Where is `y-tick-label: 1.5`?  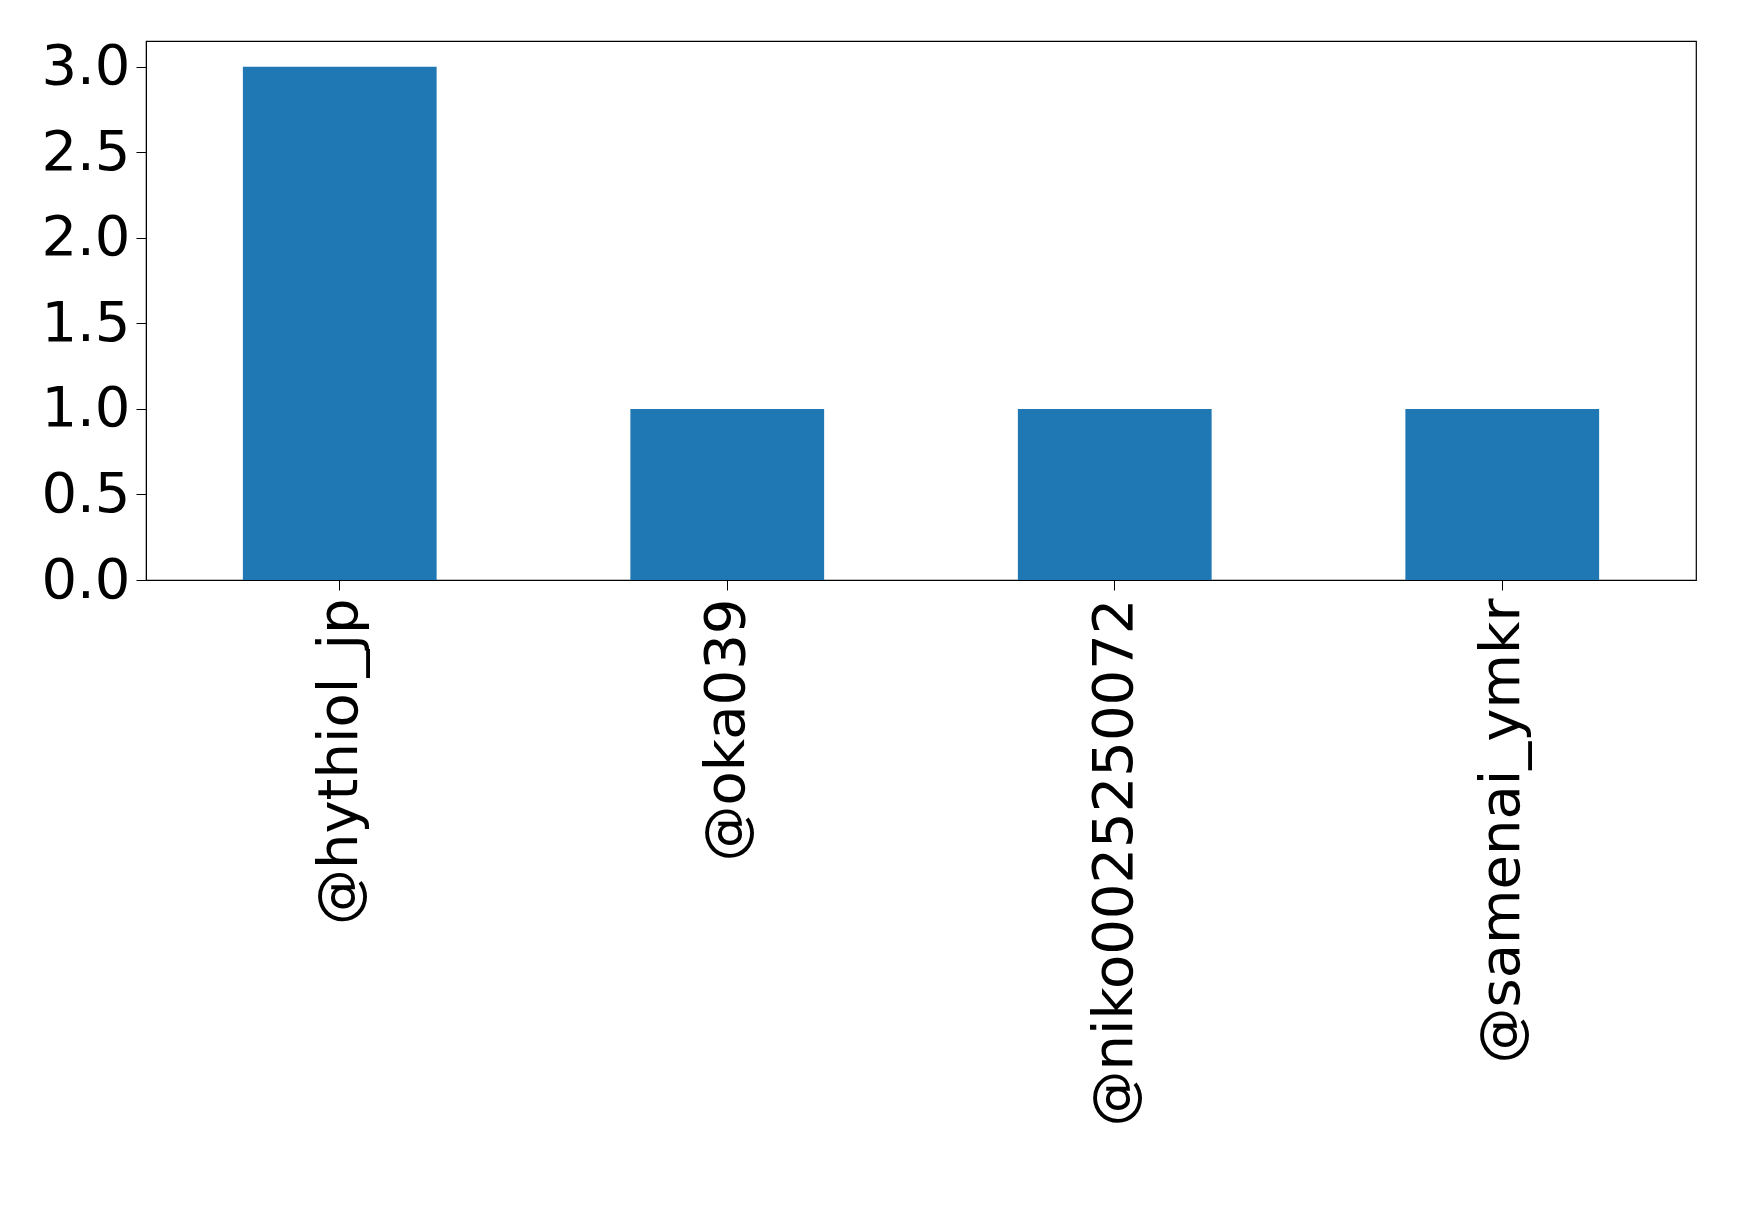
y-tick-label: 1.5 is located at coordinates (86, 321).